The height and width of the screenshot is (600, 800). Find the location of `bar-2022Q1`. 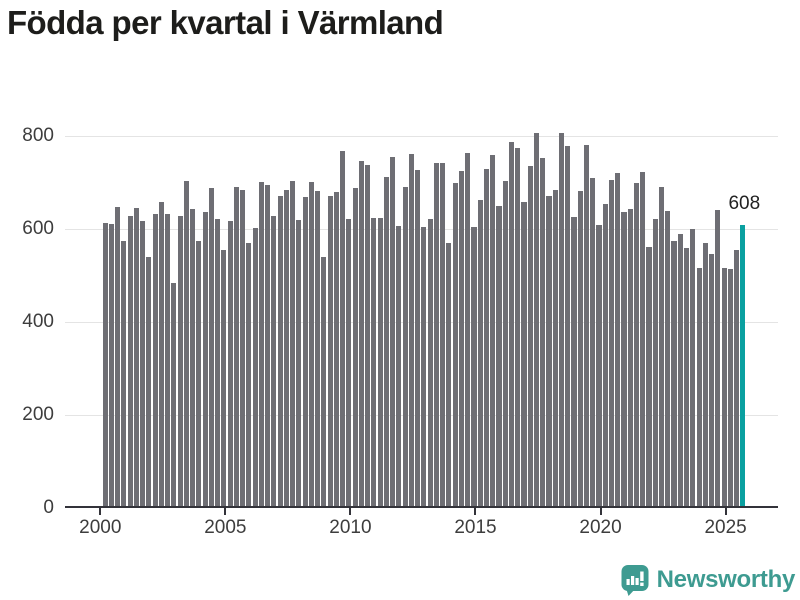

bar-2022Q1 is located at coordinates (655, 363).